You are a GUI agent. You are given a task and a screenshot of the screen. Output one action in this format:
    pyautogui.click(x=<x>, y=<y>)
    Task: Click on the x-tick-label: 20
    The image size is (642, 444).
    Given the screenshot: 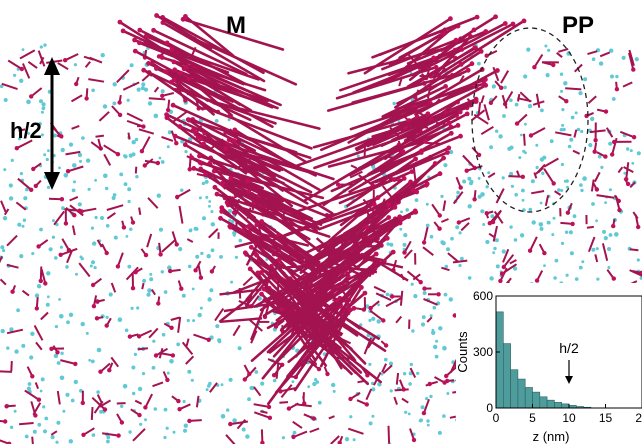 What is the action you would take?
    pyautogui.click(x=638, y=418)
    